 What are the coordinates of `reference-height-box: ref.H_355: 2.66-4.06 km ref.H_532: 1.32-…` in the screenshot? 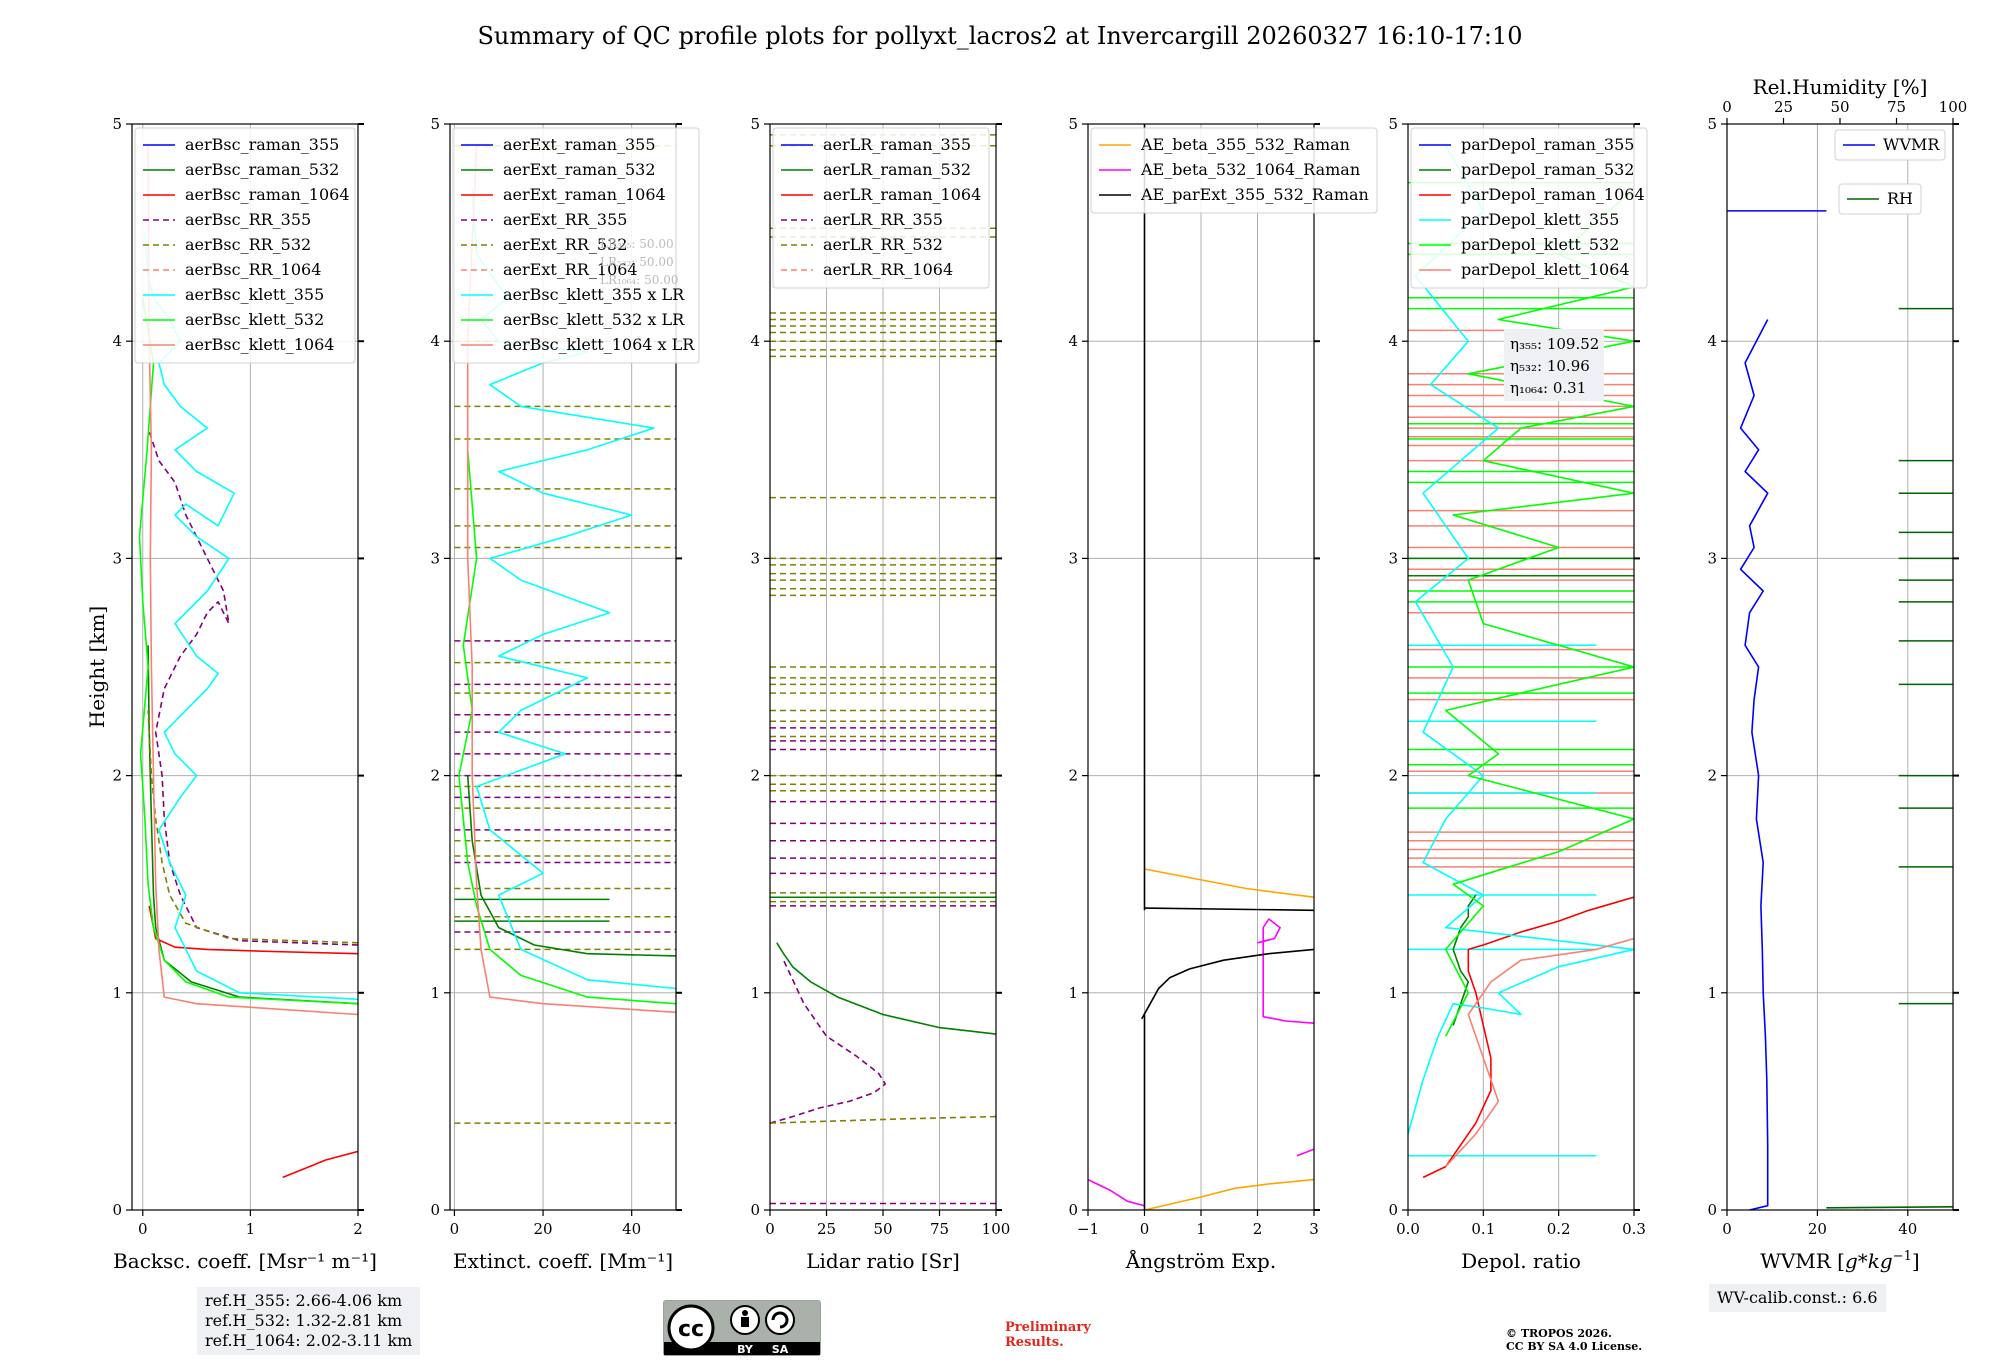 It's located at (309, 1321).